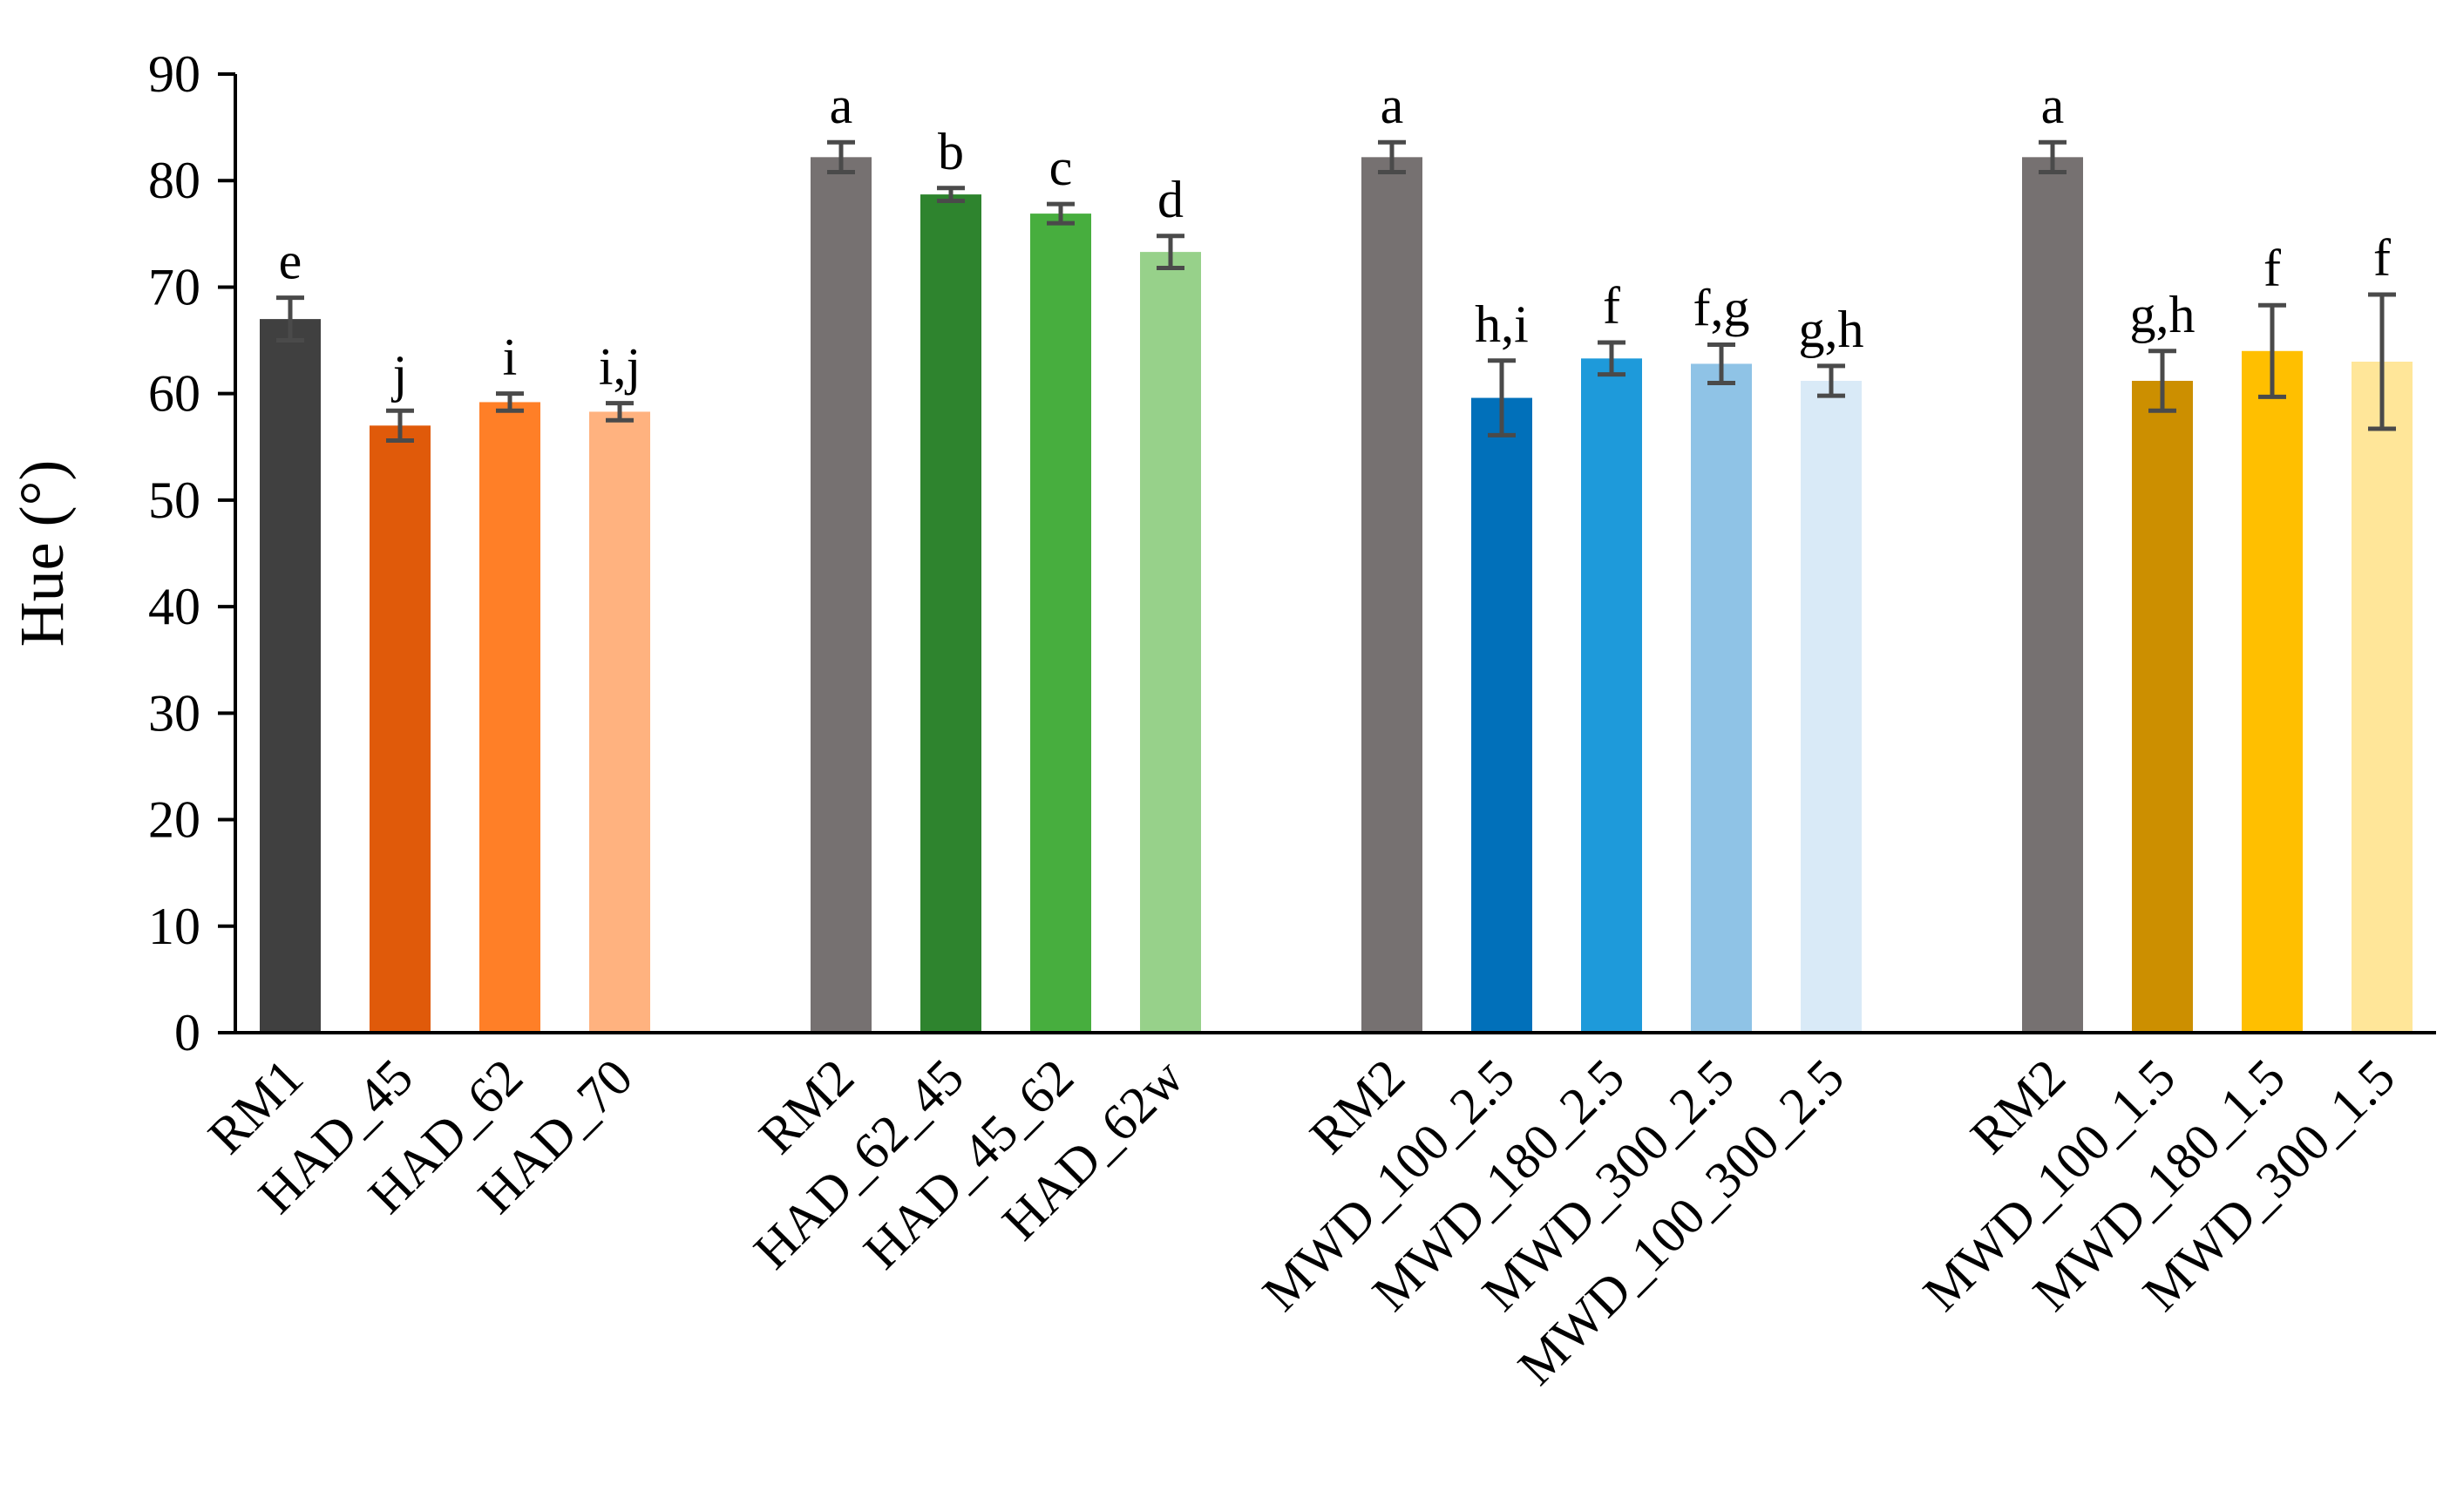  Describe the element at coordinates (951, 151) in the screenshot. I see `significance-letter: b` at that location.